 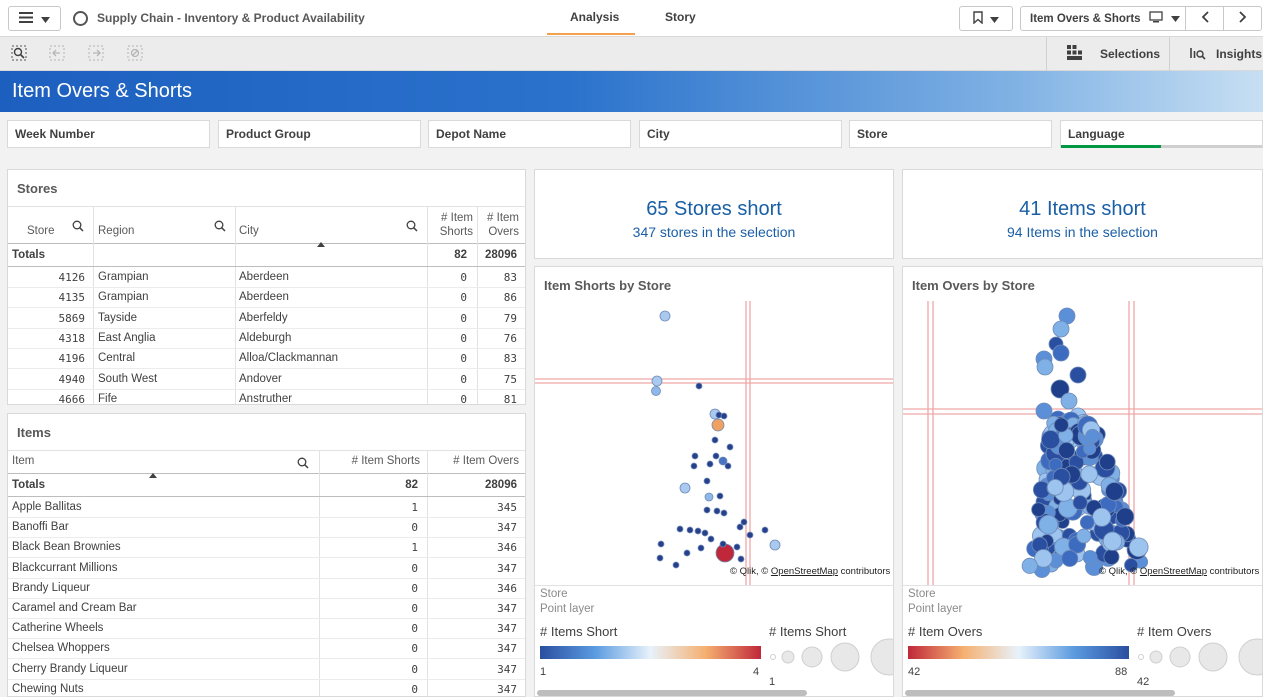 I want to click on selections-button: Selections, so click(x=1107, y=54).